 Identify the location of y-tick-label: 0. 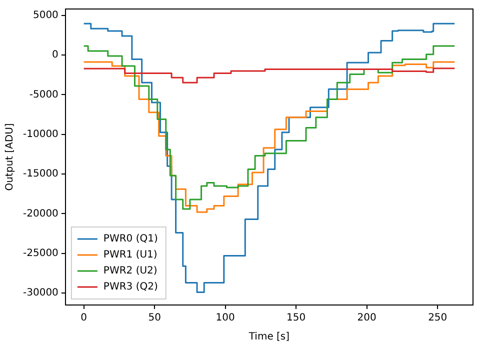
(55, 55).